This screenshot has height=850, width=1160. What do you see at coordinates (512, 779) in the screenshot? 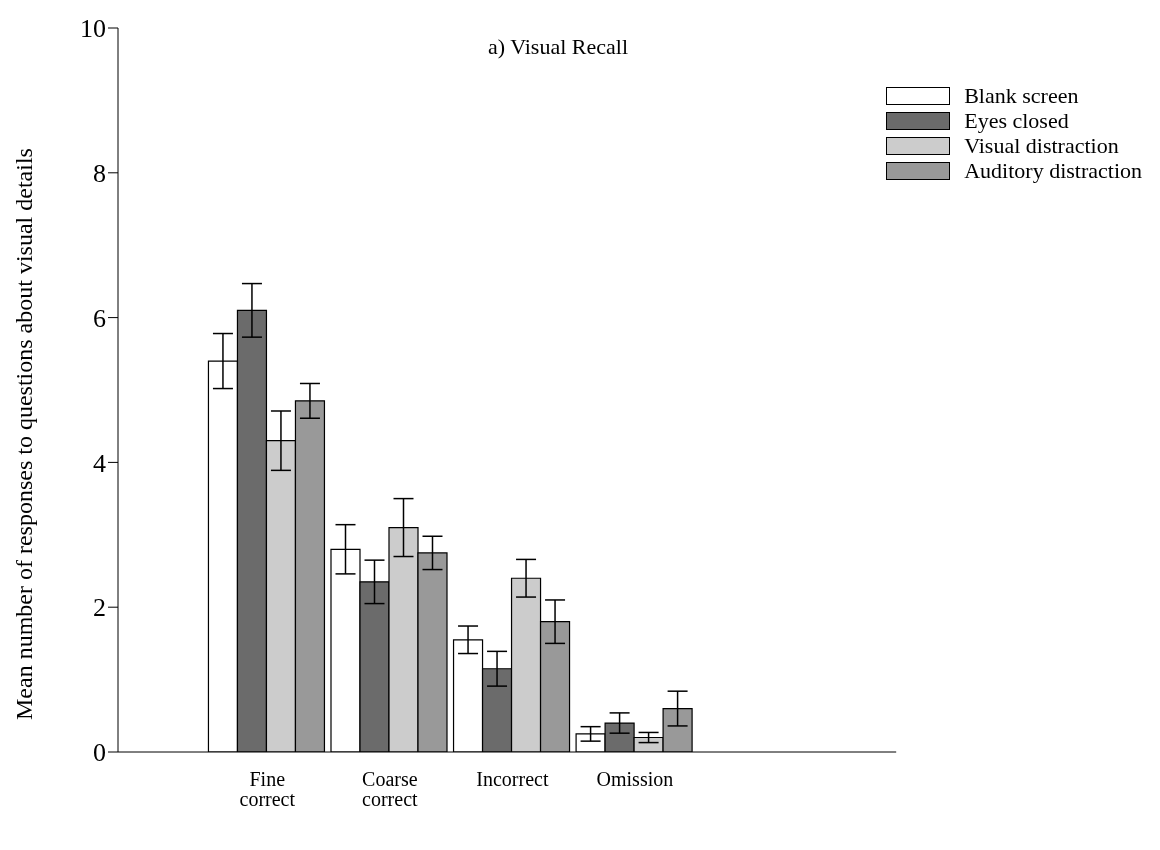
I see `x-tick-label: Incorrect` at bounding box center [512, 779].